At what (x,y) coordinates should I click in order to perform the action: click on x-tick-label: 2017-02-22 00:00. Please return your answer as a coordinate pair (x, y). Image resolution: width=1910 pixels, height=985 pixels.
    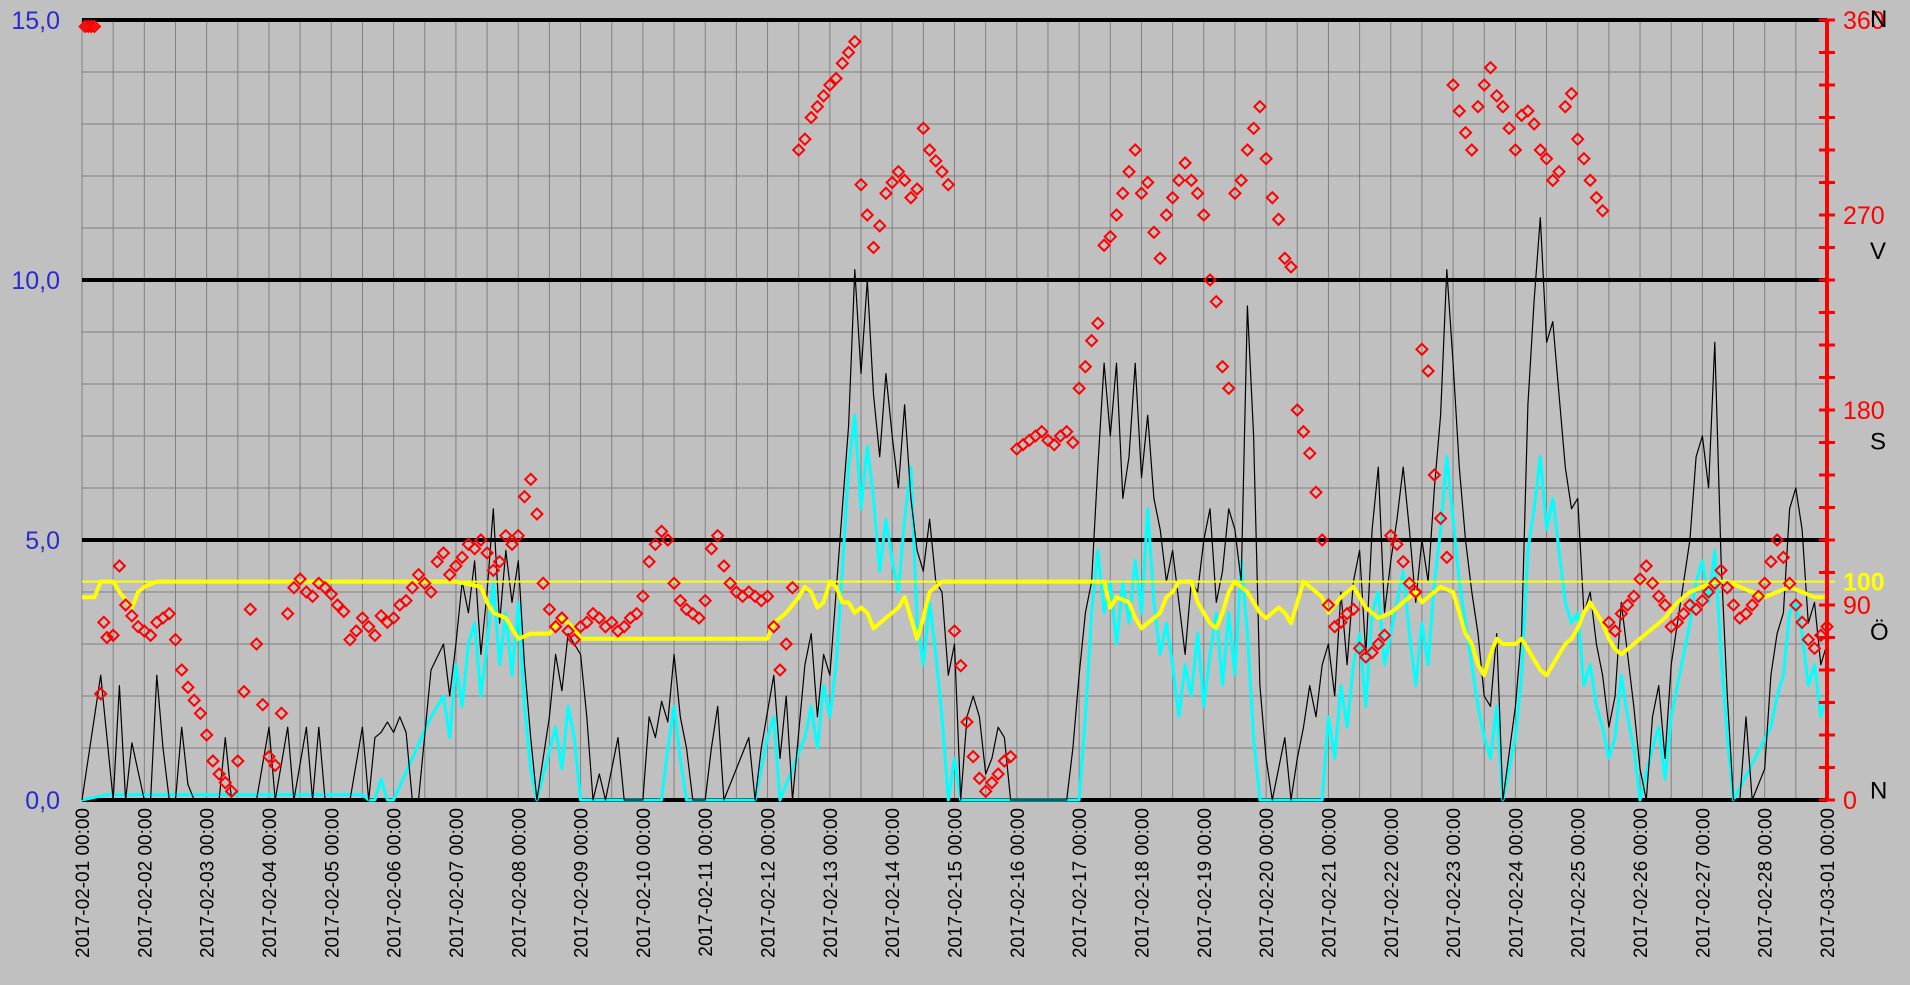
    Looking at the image, I should click on (1392, 883).